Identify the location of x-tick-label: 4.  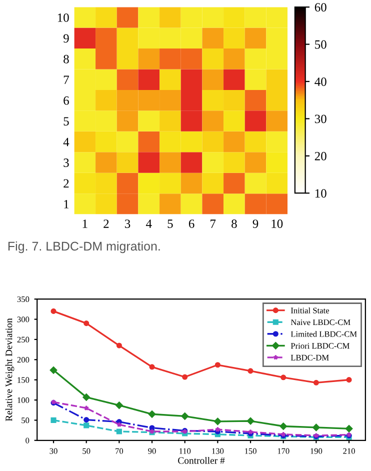
(149, 224).